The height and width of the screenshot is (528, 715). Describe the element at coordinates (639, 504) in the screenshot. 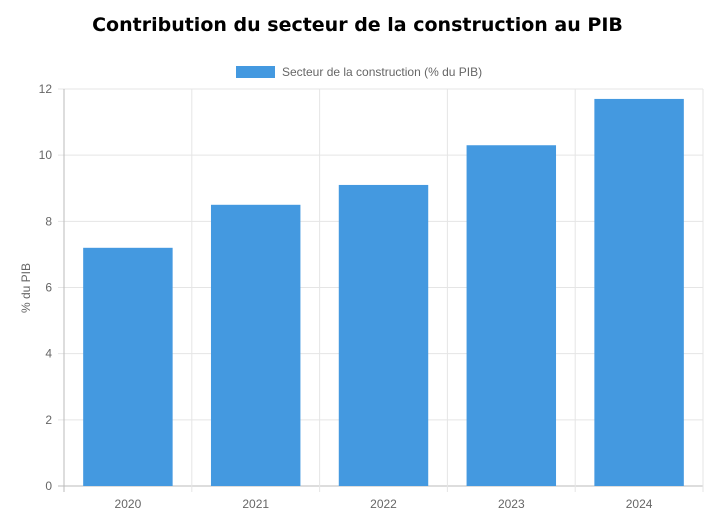

I see `x-tick-label: 2024` at that location.